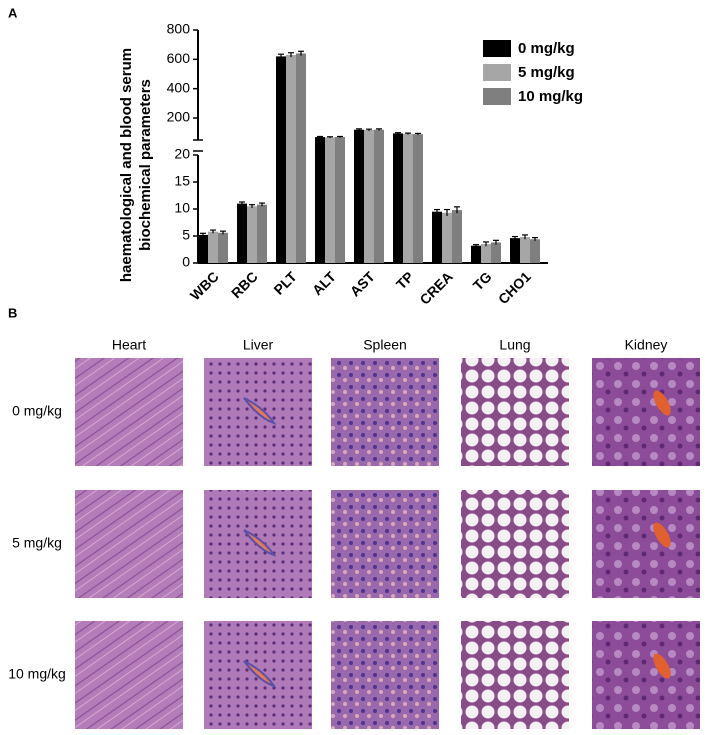 This screenshot has width=709, height=735. What do you see at coordinates (204, 285) in the screenshot?
I see `x-tick-label: WBC` at bounding box center [204, 285].